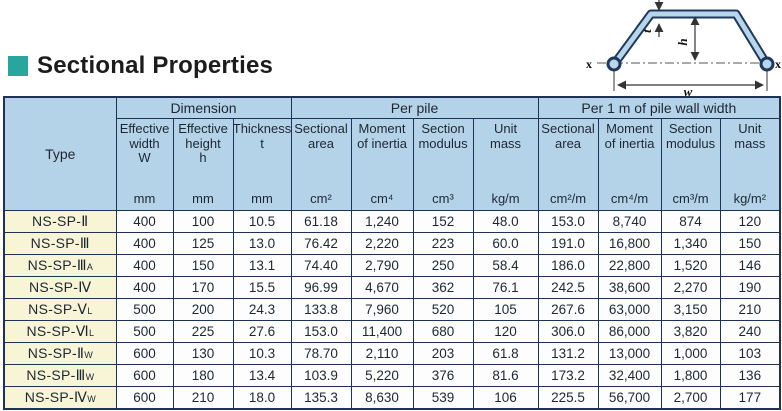  What do you see at coordinates (443, 331) in the screenshot?
I see `cell-section-modulus-pile: 680` at bounding box center [443, 331].